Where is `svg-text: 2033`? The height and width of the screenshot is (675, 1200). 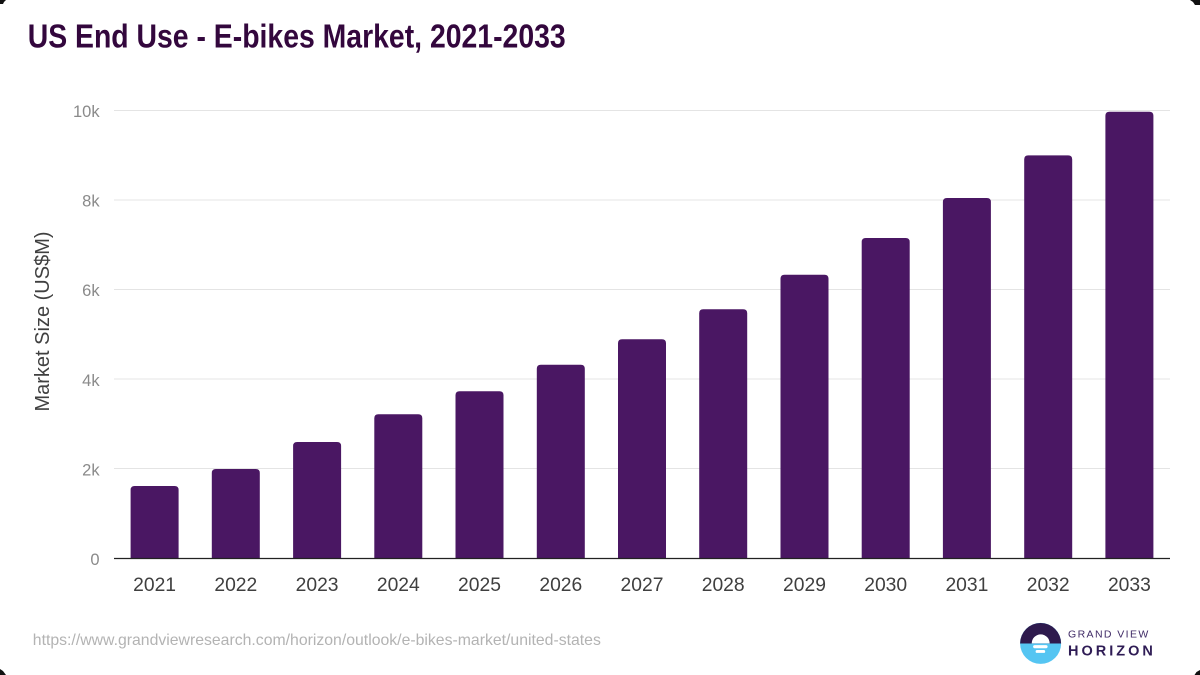 svg-text: 2033 is located at coordinates (1129, 585).